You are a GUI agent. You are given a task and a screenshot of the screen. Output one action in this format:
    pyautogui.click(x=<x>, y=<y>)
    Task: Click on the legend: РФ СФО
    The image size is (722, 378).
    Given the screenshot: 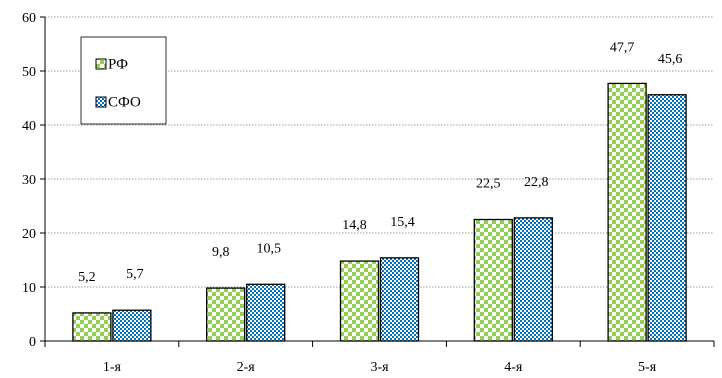 What is the action you would take?
    pyautogui.click(x=123, y=80)
    